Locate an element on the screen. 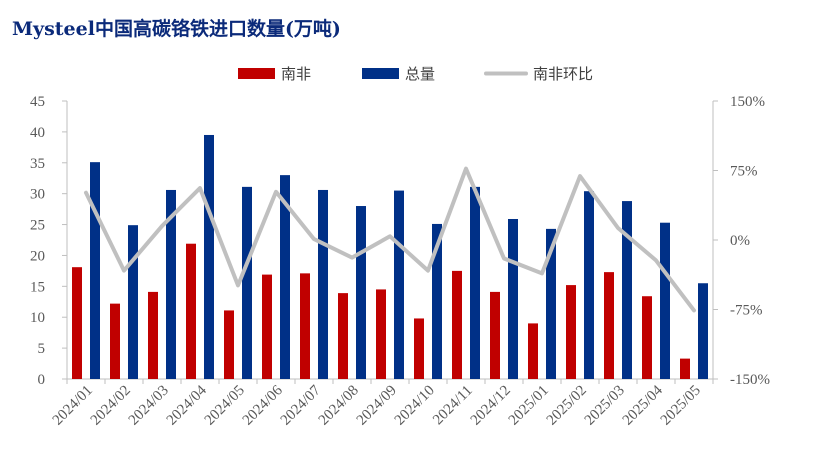  x-tick-label: 2024/03 is located at coordinates (149, 406).